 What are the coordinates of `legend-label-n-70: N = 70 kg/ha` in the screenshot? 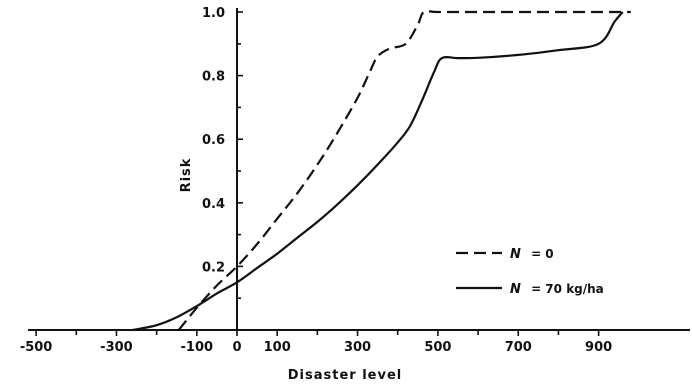 It's located at (557, 289).